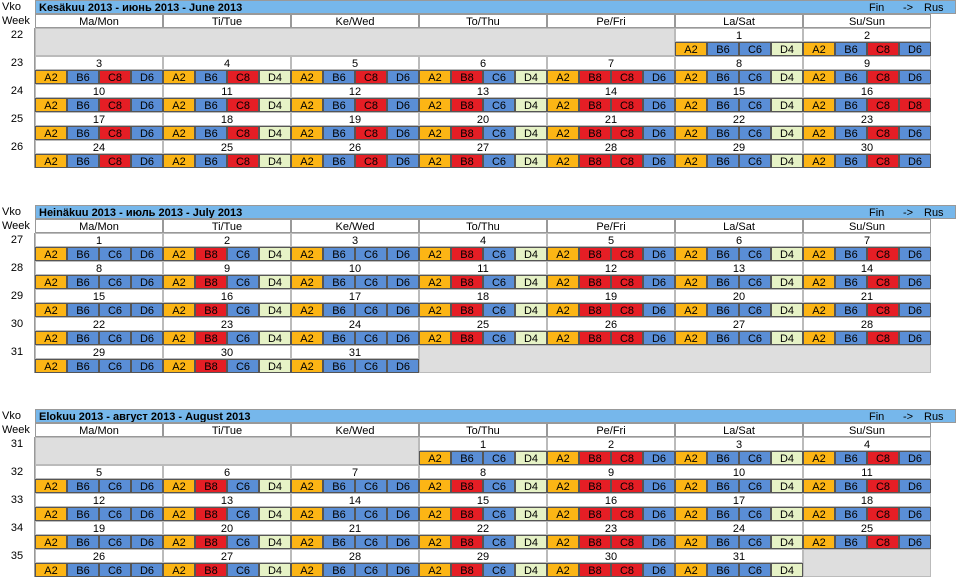  I want to click on day-date: 21, so click(867, 296).